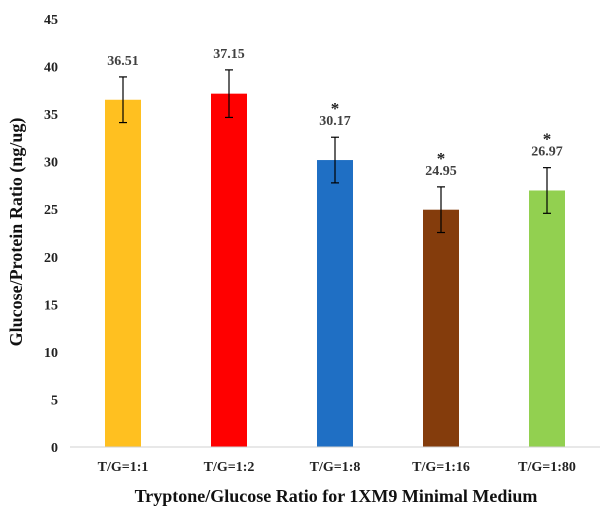 This screenshot has height=508, width=614. What do you see at coordinates (54, 448) in the screenshot?
I see `y-tick-label: 0` at bounding box center [54, 448].